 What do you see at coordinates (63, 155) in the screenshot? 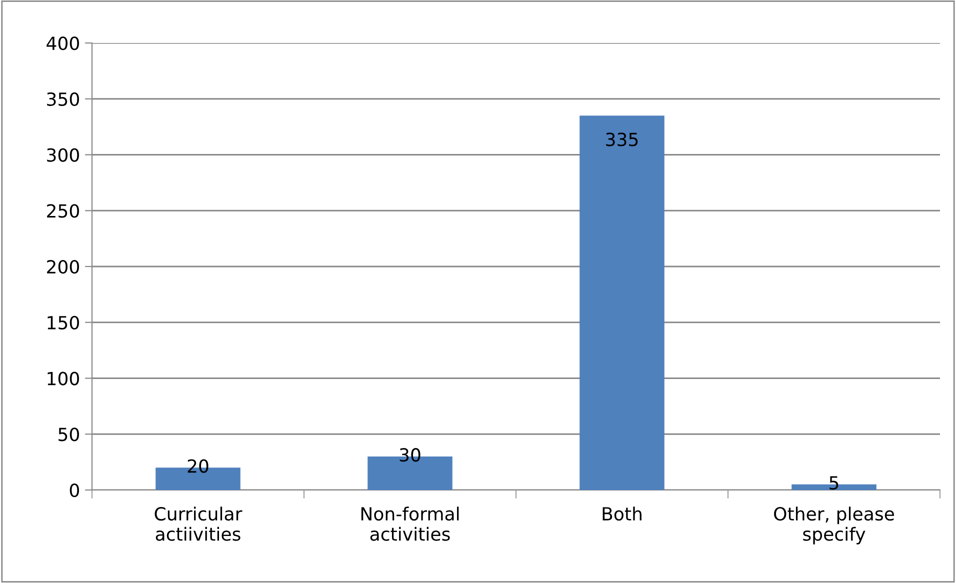
I see `y-tick-label: 300` at bounding box center [63, 155].